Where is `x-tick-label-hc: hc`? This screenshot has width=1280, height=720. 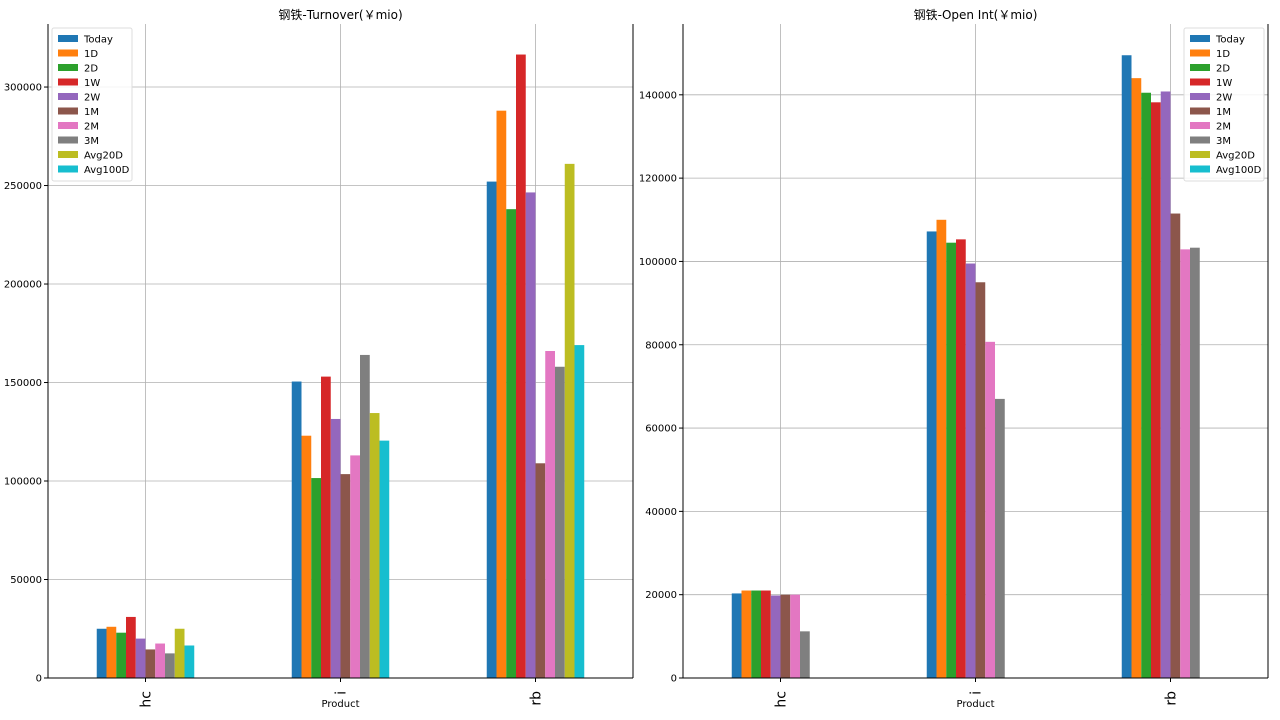
x-tick-label-hc: hc is located at coordinates (147, 699).